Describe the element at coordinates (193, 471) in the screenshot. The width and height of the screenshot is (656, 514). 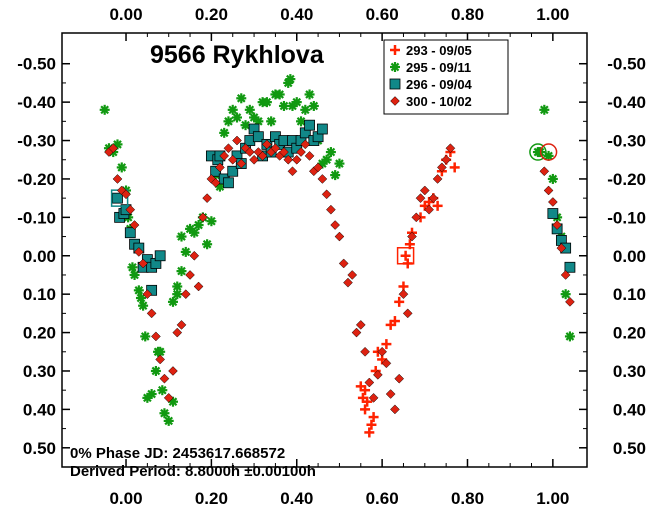
I see `period-annotation: Derived Period: 8.8000h ±0.00100h` at that location.